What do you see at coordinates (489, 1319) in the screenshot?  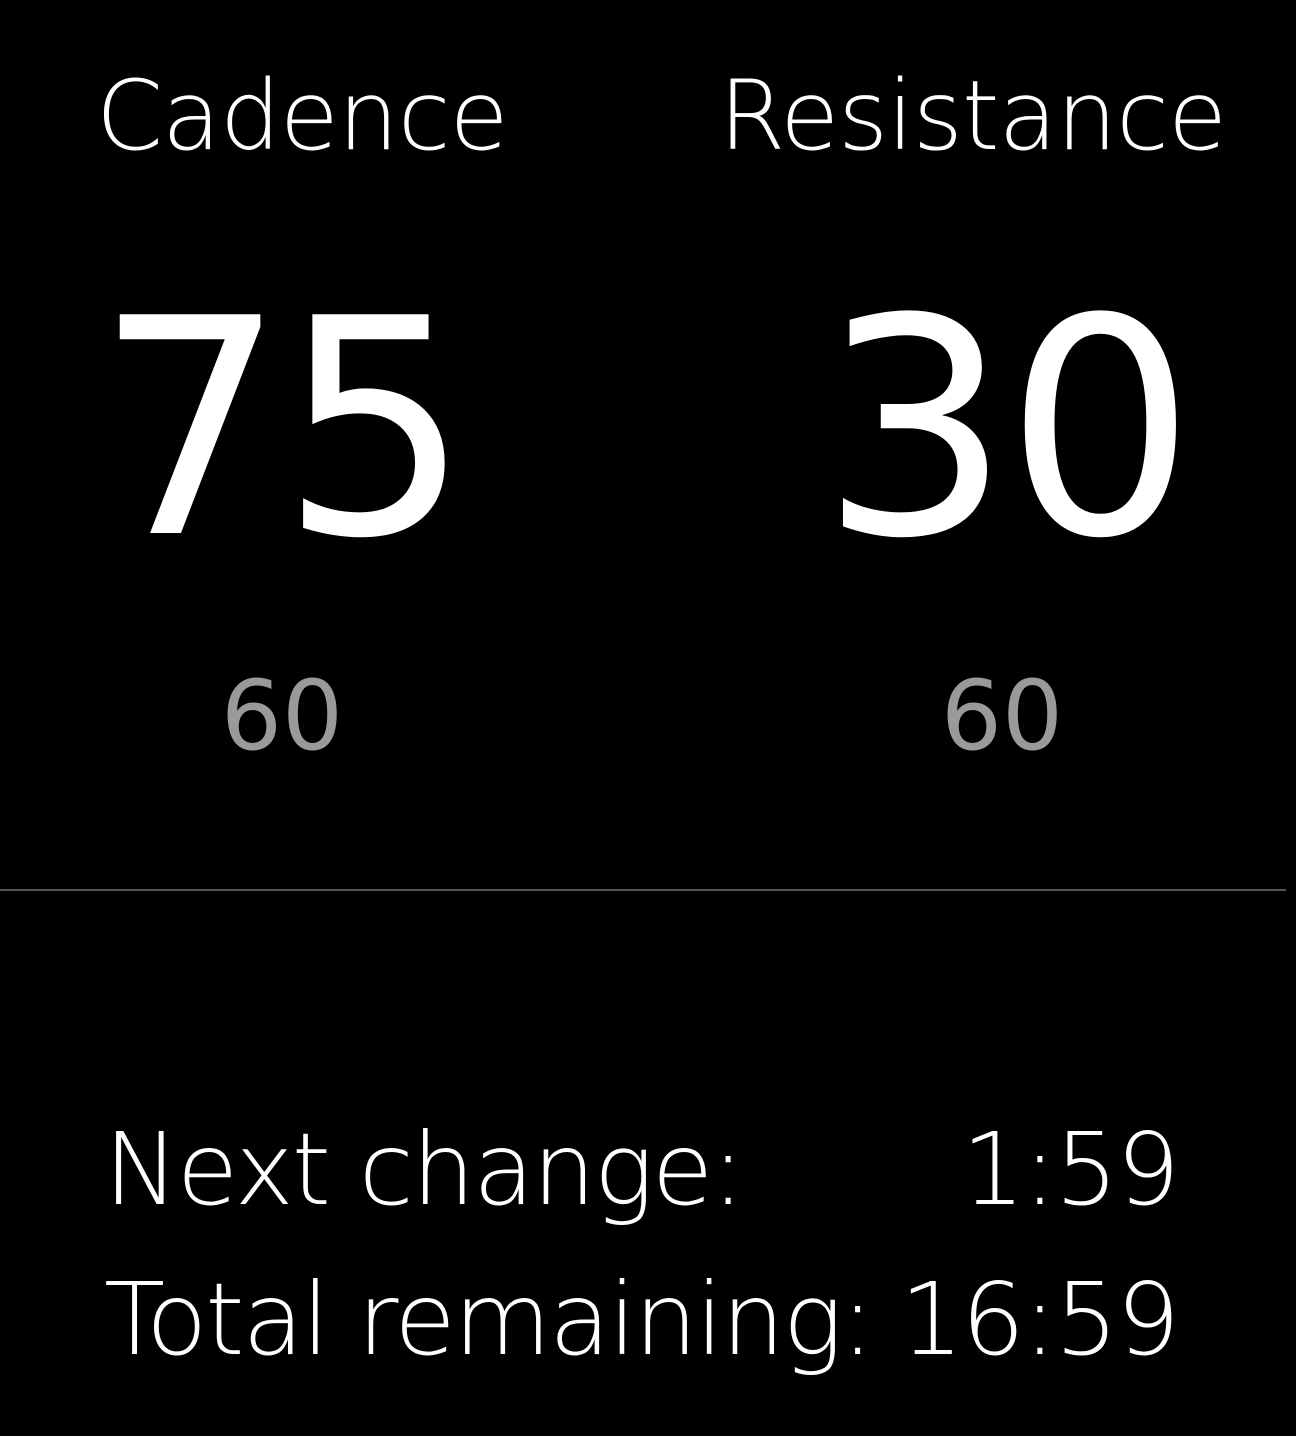 I see `total-remaining-label: Total remaining:` at bounding box center [489, 1319].